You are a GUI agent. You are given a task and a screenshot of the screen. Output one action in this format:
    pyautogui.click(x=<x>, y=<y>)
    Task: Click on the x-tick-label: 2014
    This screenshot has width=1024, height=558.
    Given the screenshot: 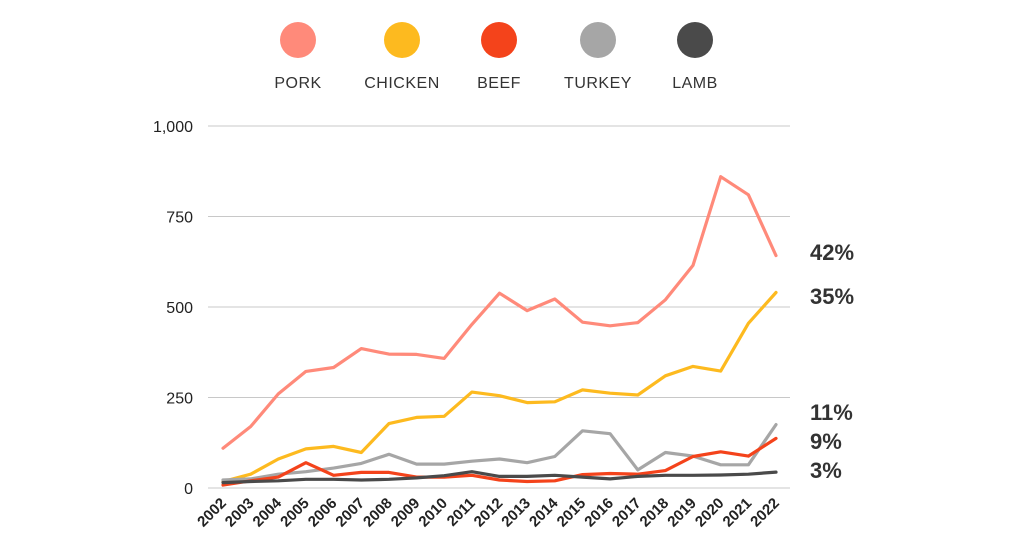 What is the action you would take?
    pyautogui.click(x=544, y=512)
    